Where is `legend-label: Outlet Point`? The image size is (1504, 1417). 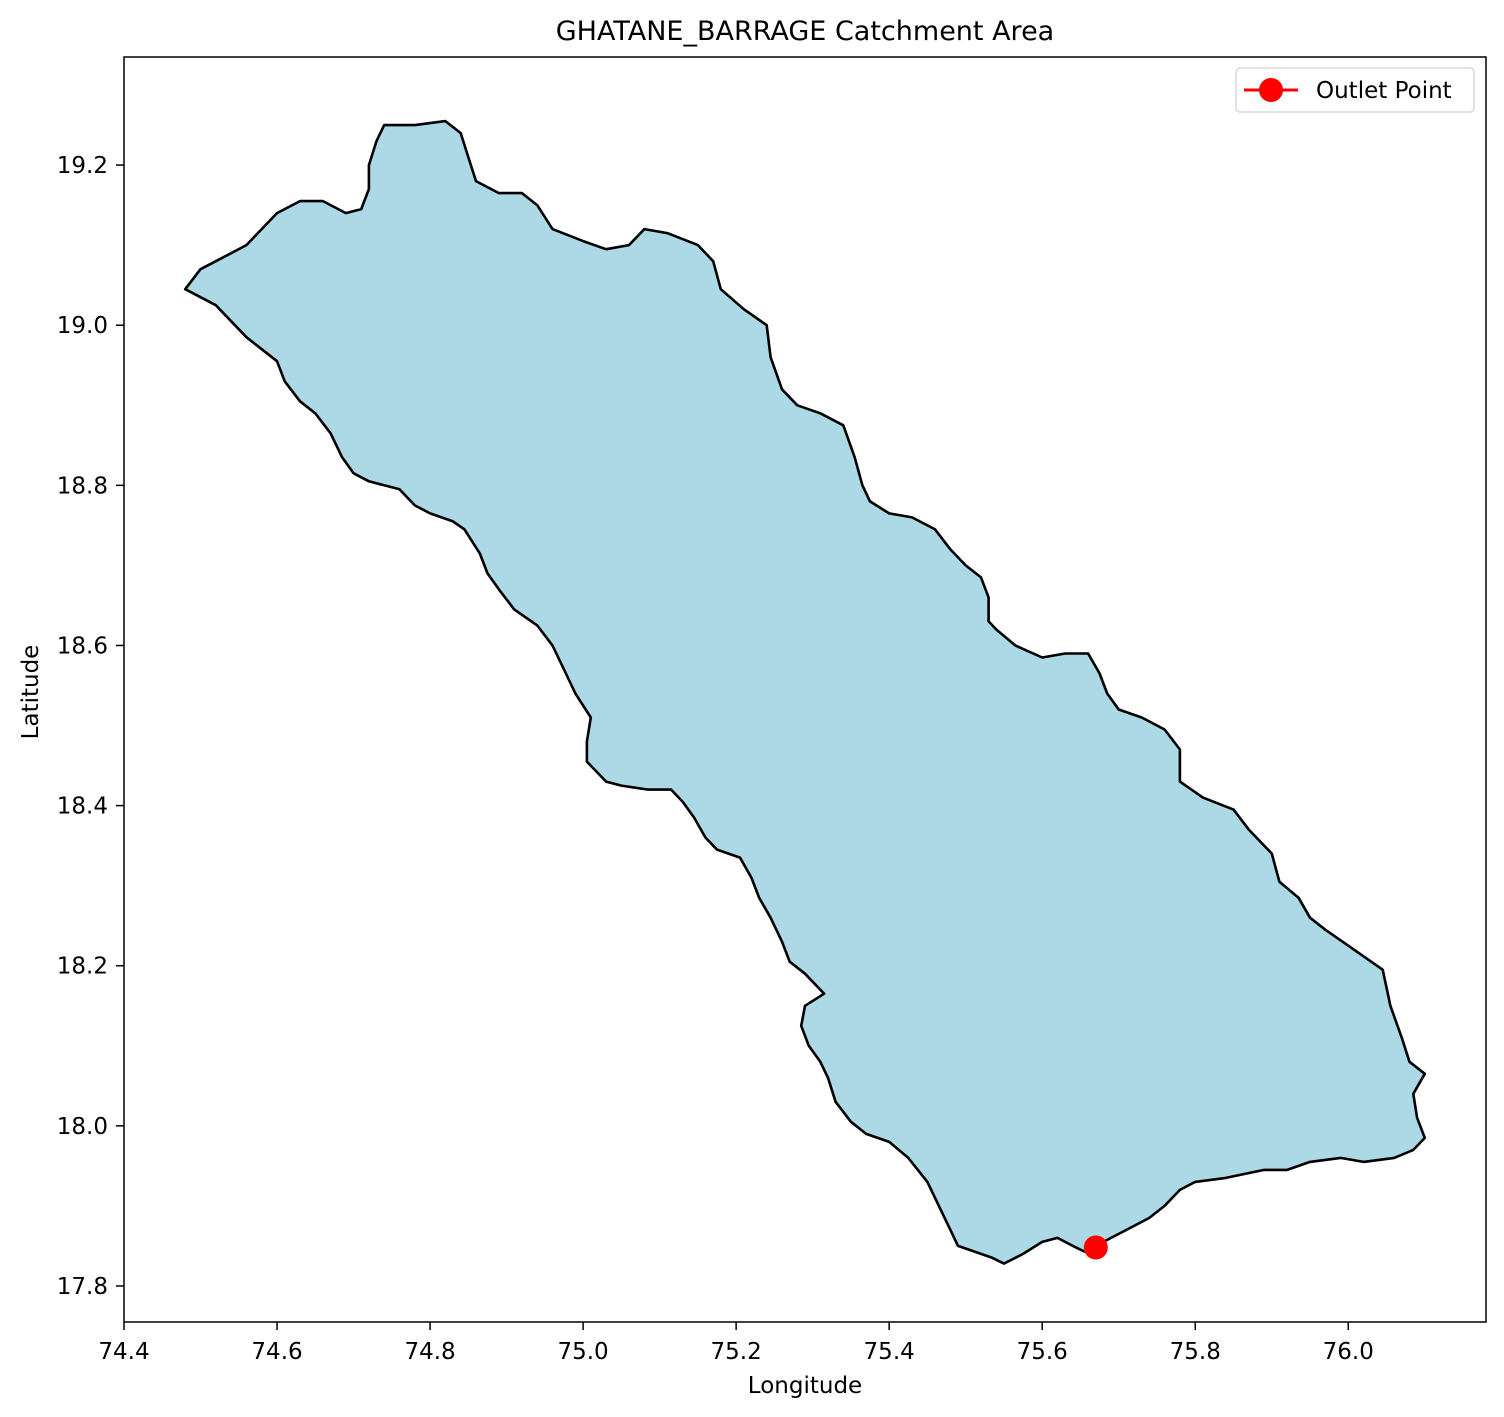 legend-label: Outlet Point is located at coordinates (1384, 91).